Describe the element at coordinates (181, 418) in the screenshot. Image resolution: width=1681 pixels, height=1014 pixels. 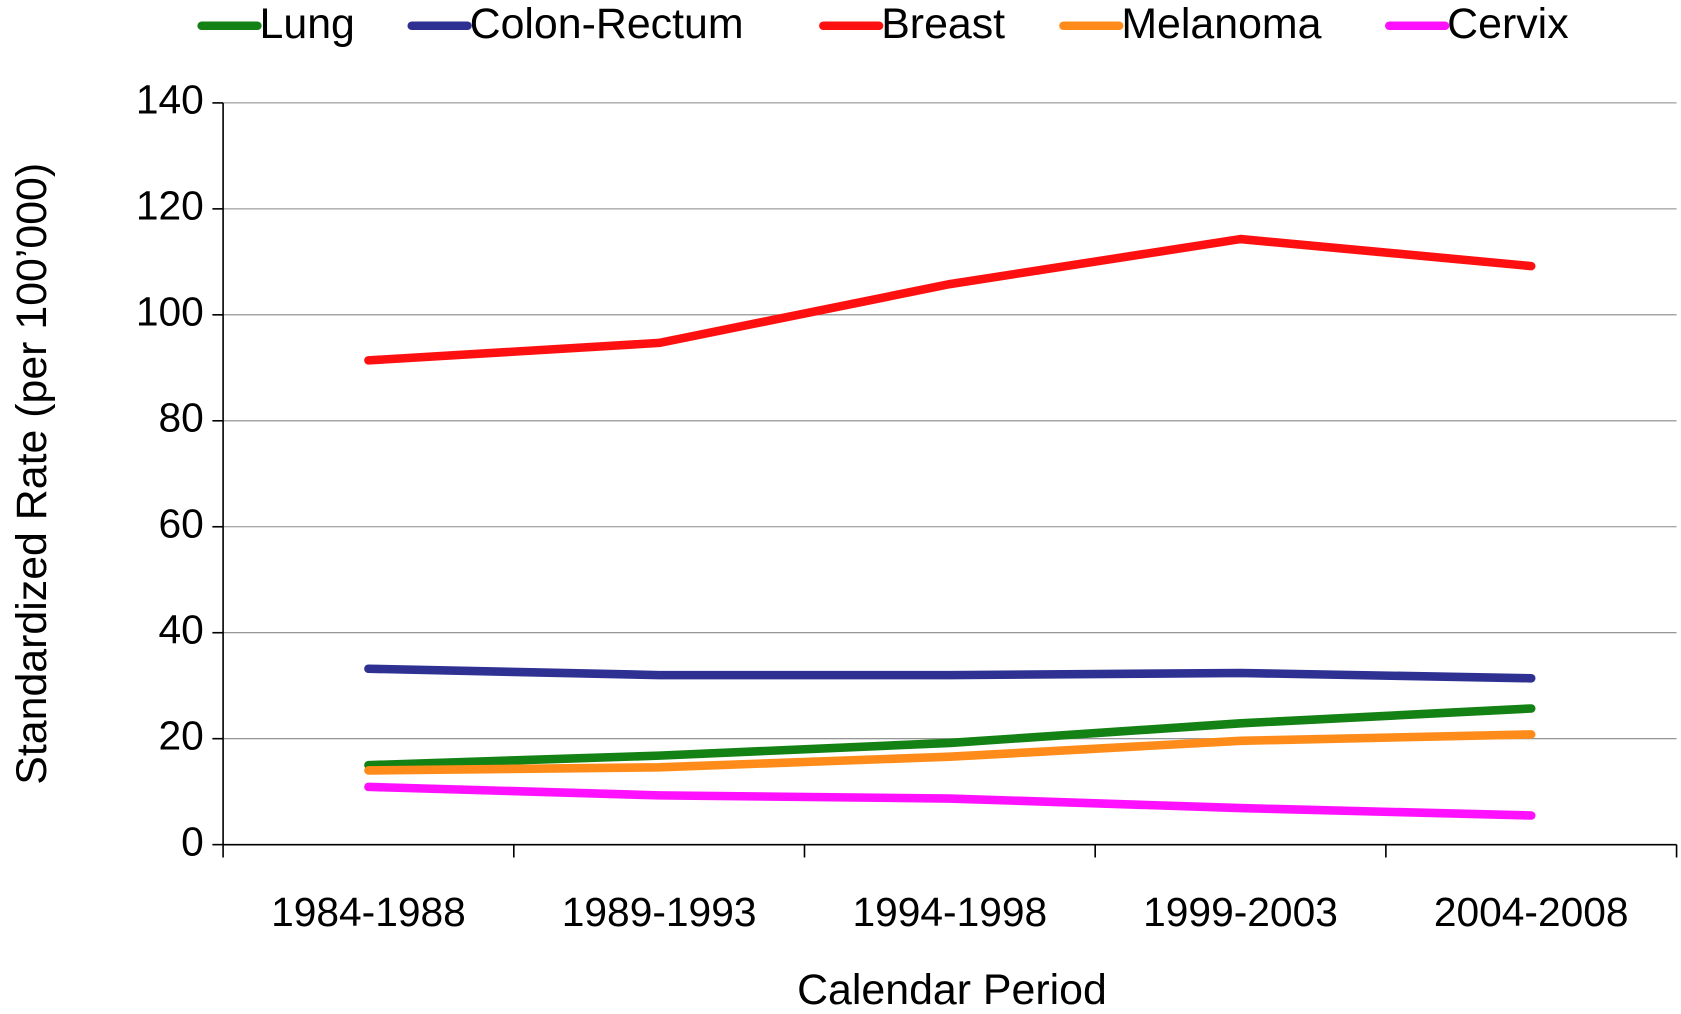
I see `y-tick-label: 80` at that location.